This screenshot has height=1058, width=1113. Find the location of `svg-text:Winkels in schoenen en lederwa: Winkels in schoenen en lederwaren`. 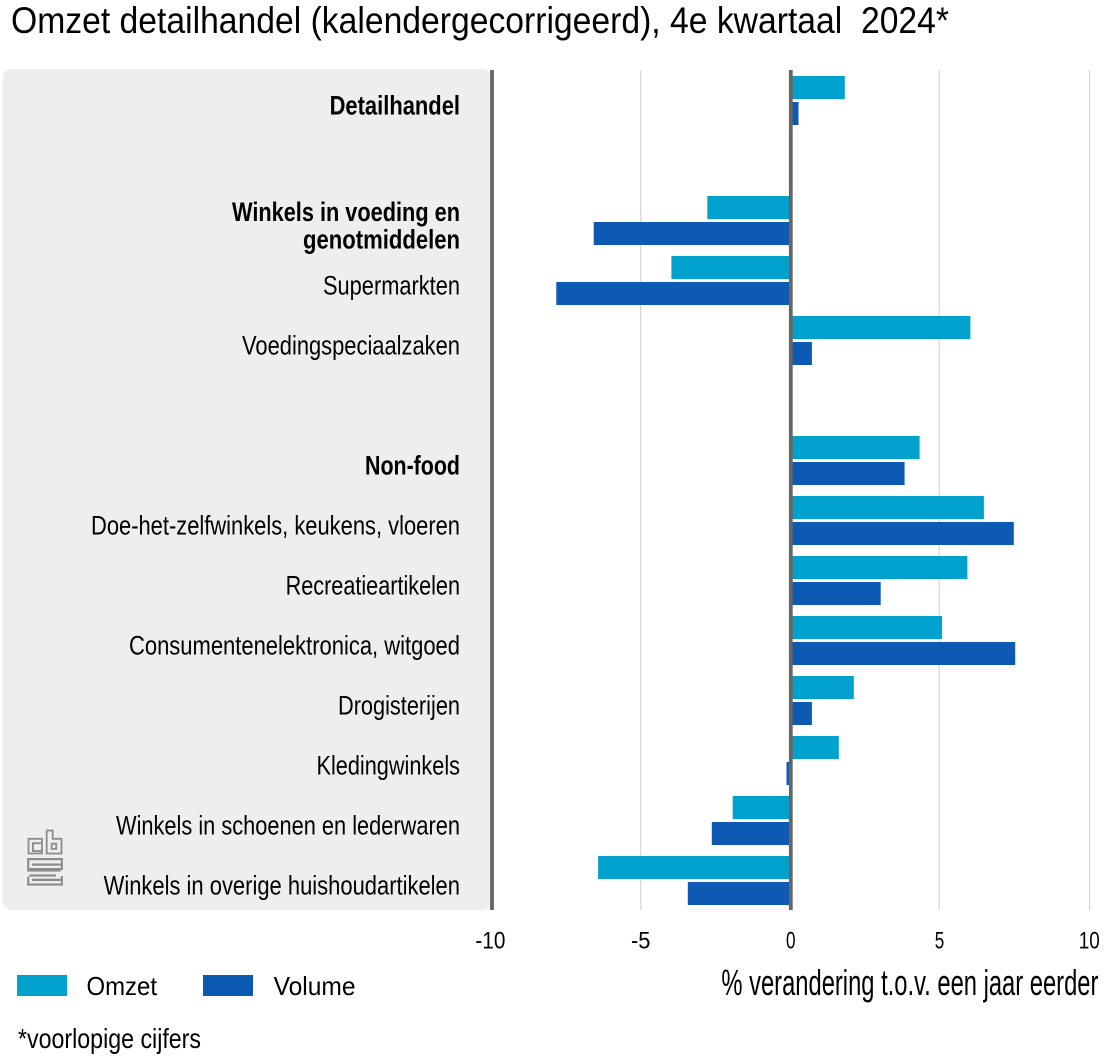

svg-text:Winkels in schoenen en lederwa: Winkels in schoenen en lederwaren is located at coordinates (288, 826).